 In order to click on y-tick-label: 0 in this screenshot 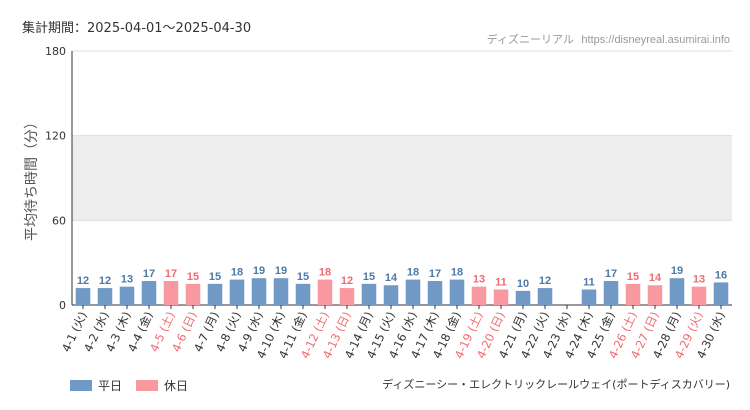, I will do `click(62, 305)`.